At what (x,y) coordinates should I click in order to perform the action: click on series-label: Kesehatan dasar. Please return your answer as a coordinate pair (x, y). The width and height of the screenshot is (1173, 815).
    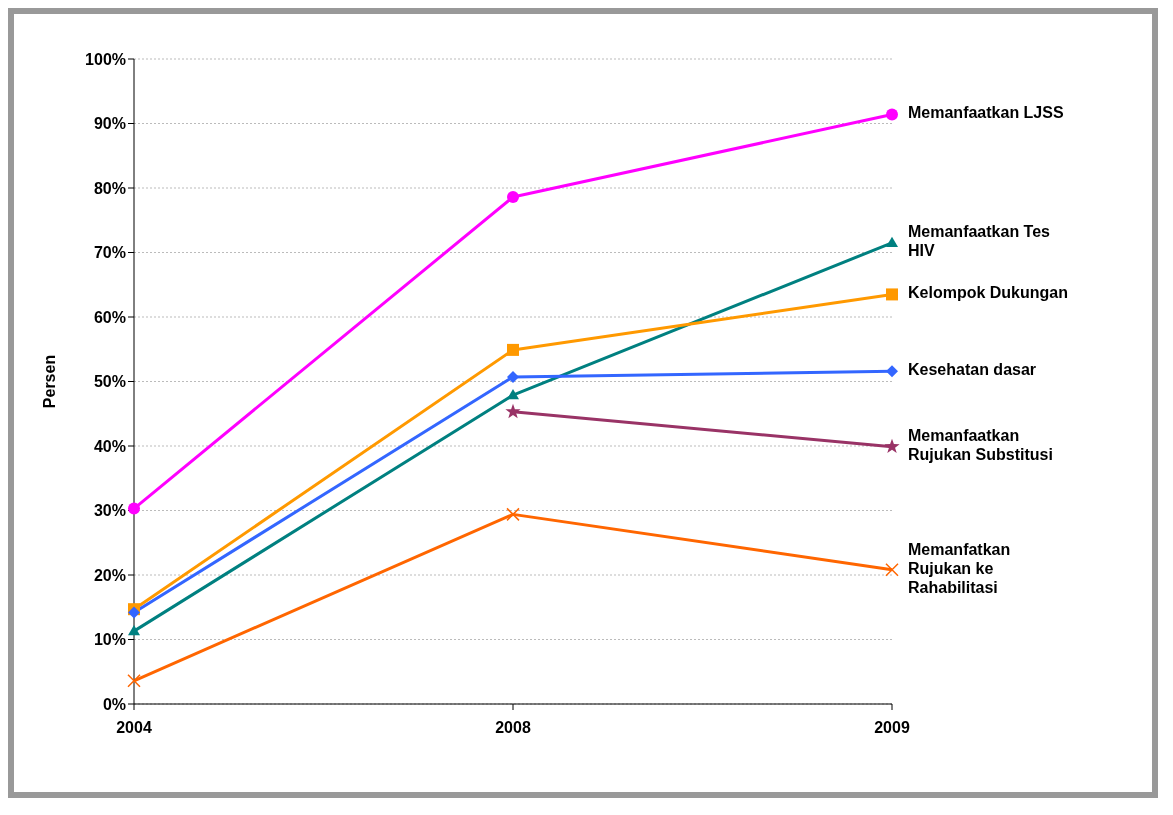
    Looking at the image, I should click on (972, 370).